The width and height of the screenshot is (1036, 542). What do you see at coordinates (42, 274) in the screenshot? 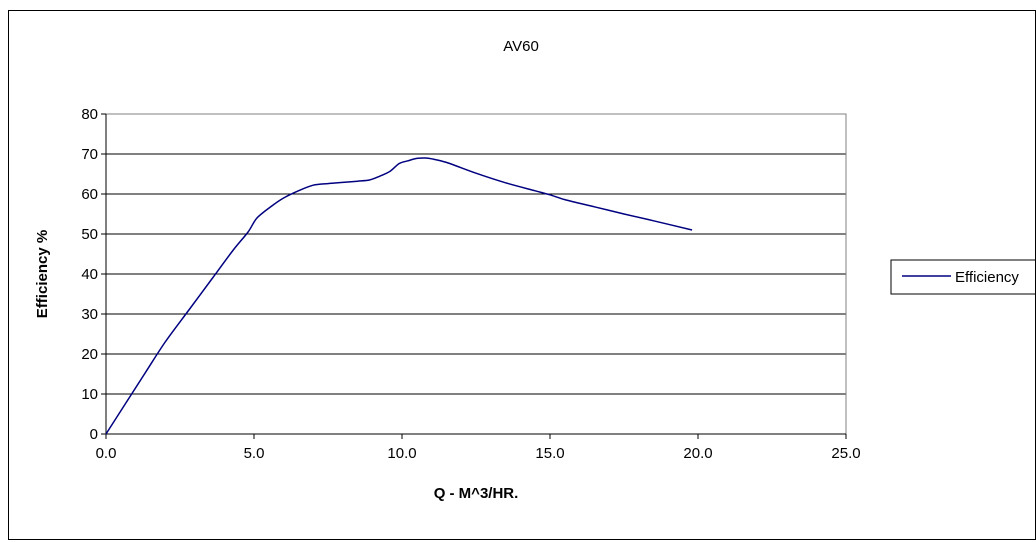
I see `y-axis-title: Efficiency %` at bounding box center [42, 274].